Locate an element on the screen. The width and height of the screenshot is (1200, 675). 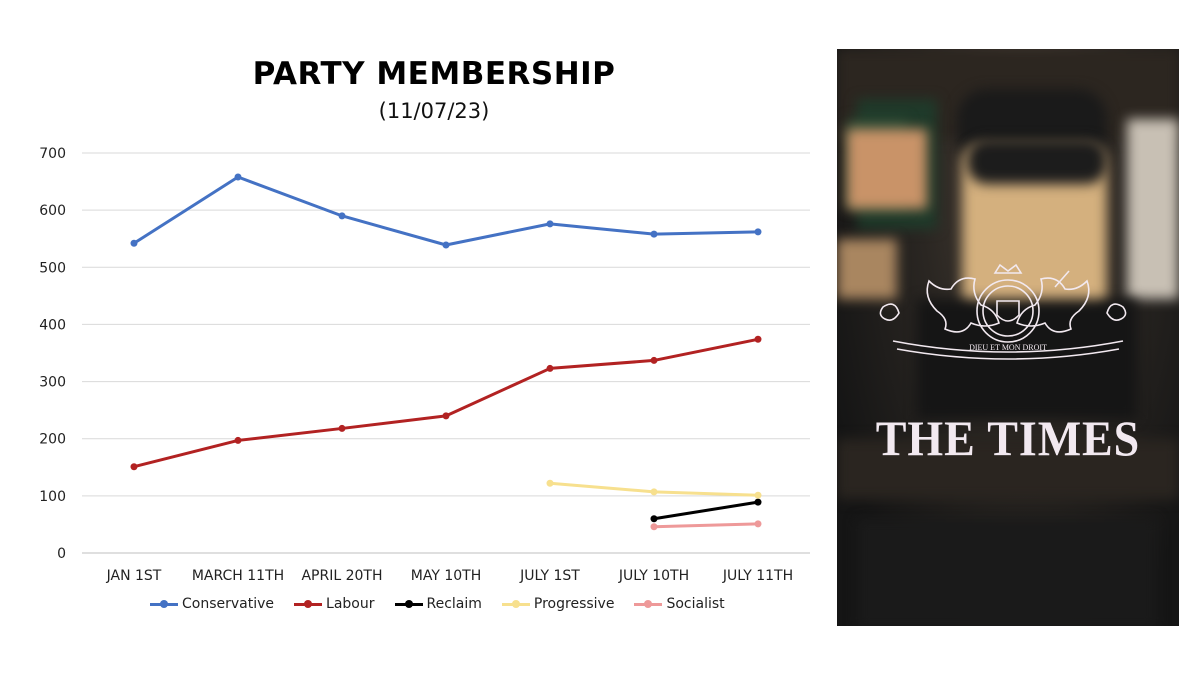
y-tick-label: 0 is located at coordinates (61, 554).